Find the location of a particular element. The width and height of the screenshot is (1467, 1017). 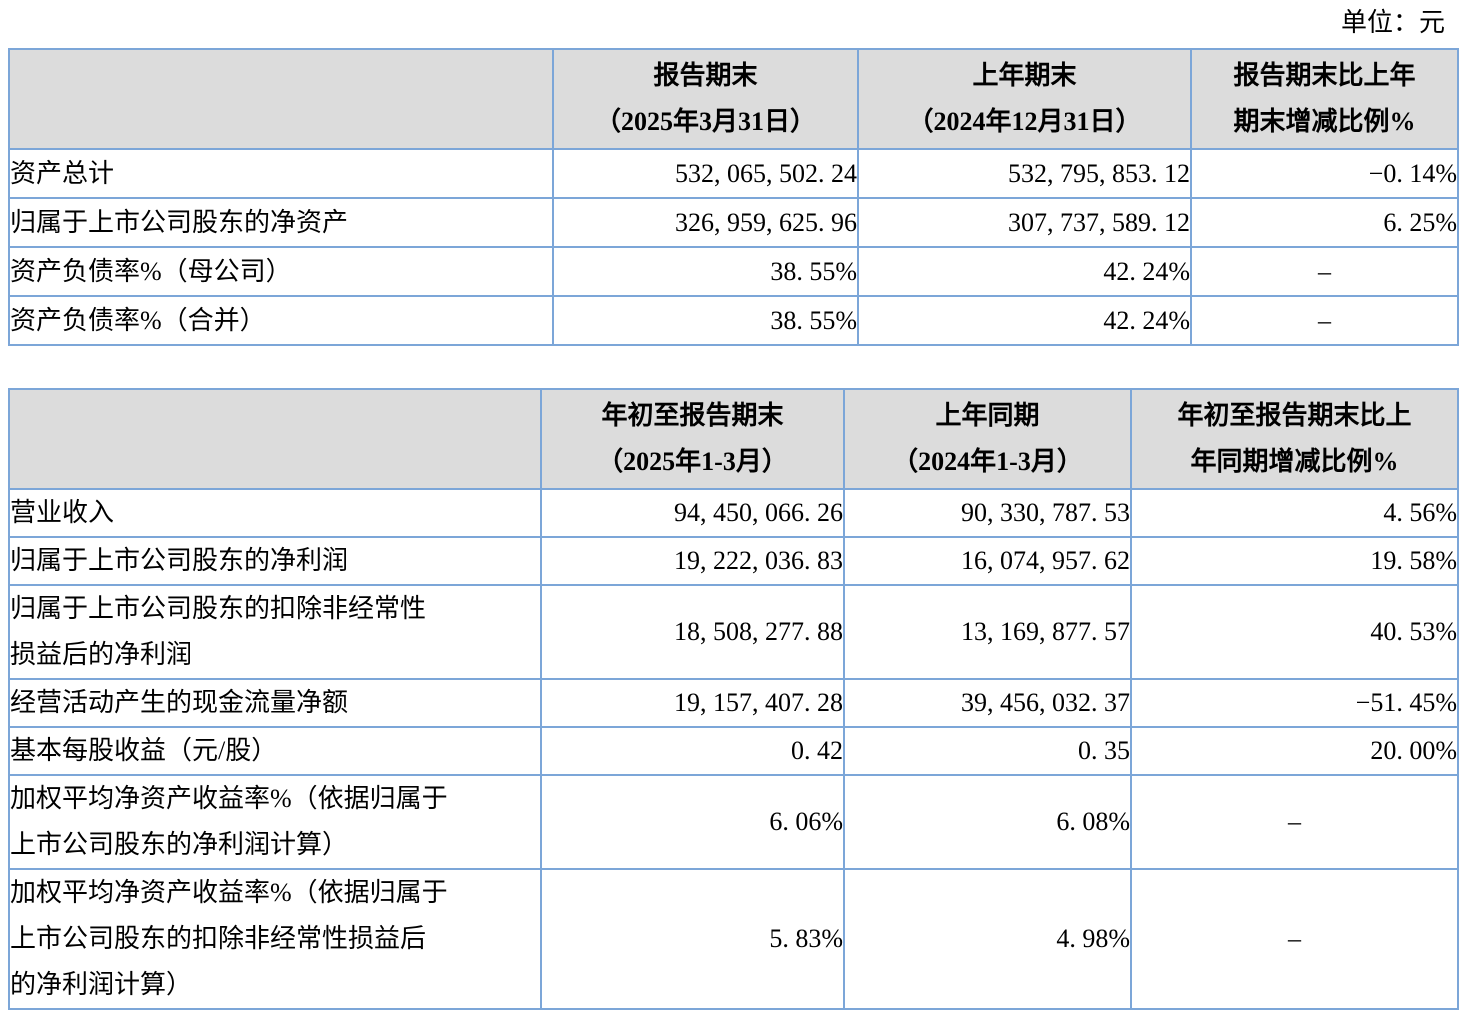

column-header: 上年期末 （2024年12月31日） is located at coordinates (1024, 99).